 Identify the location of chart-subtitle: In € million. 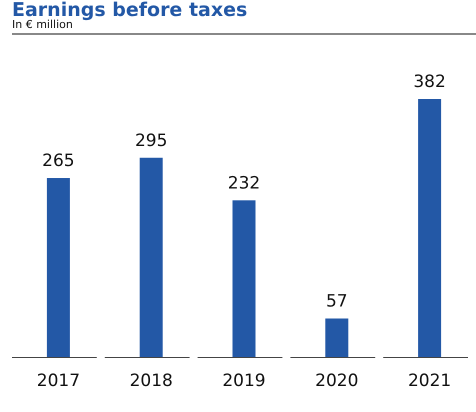
(42, 24).